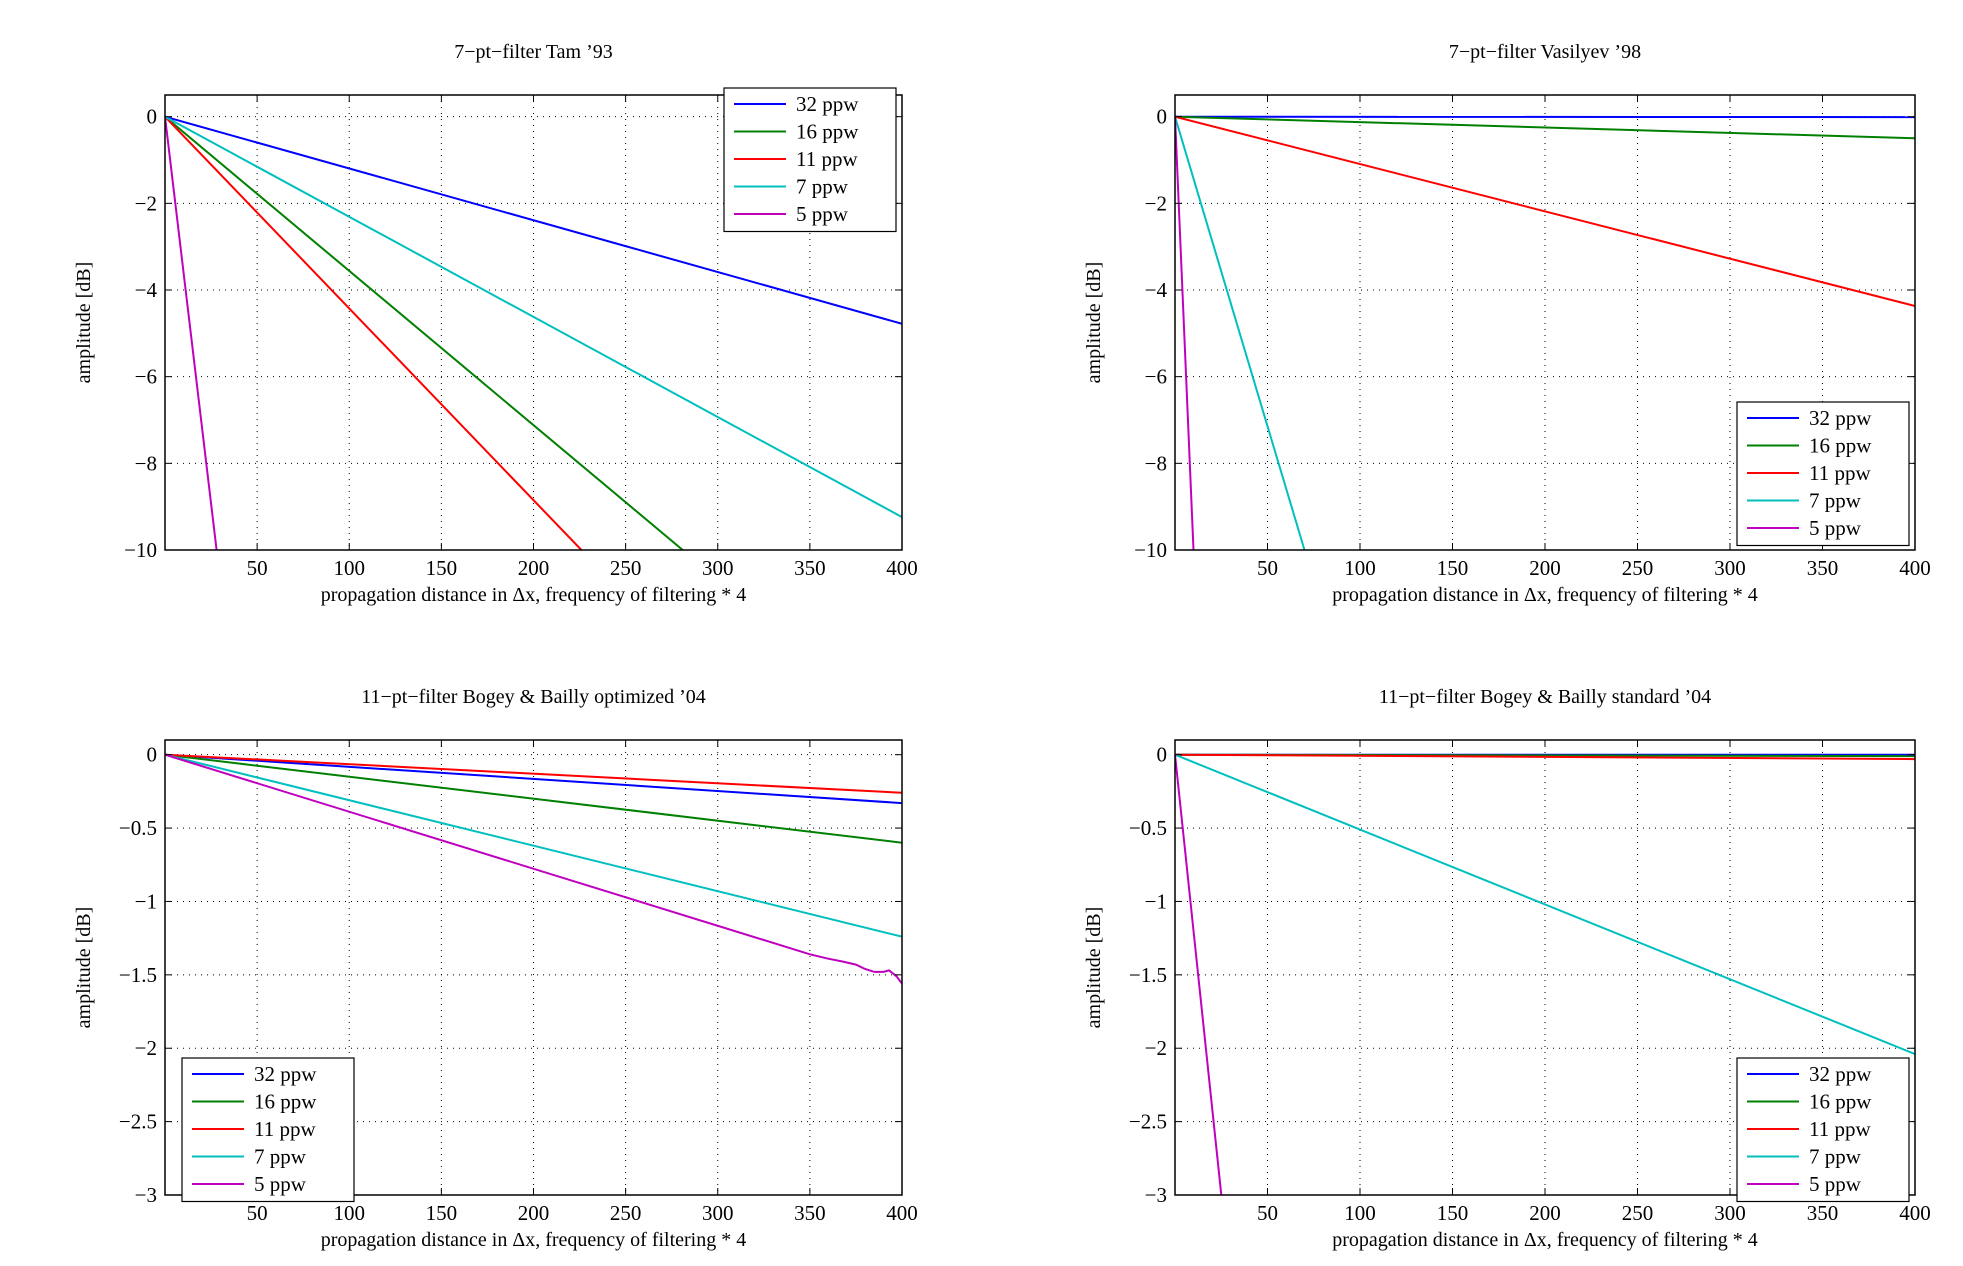 The height and width of the screenshot is (1266, 1963). I want to click on series-line-7-ppw, so click(1545, 904).